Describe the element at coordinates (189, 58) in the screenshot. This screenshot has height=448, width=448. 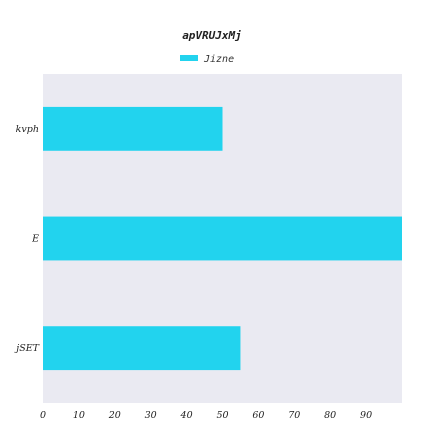
I see `legend-swatch` at that location.